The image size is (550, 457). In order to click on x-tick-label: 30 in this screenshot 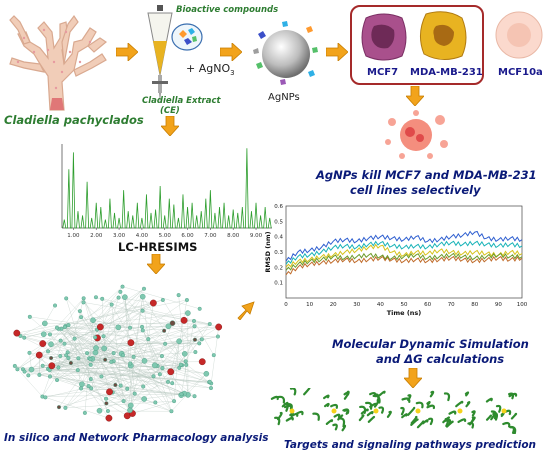, I will do `click(356, 305)`.